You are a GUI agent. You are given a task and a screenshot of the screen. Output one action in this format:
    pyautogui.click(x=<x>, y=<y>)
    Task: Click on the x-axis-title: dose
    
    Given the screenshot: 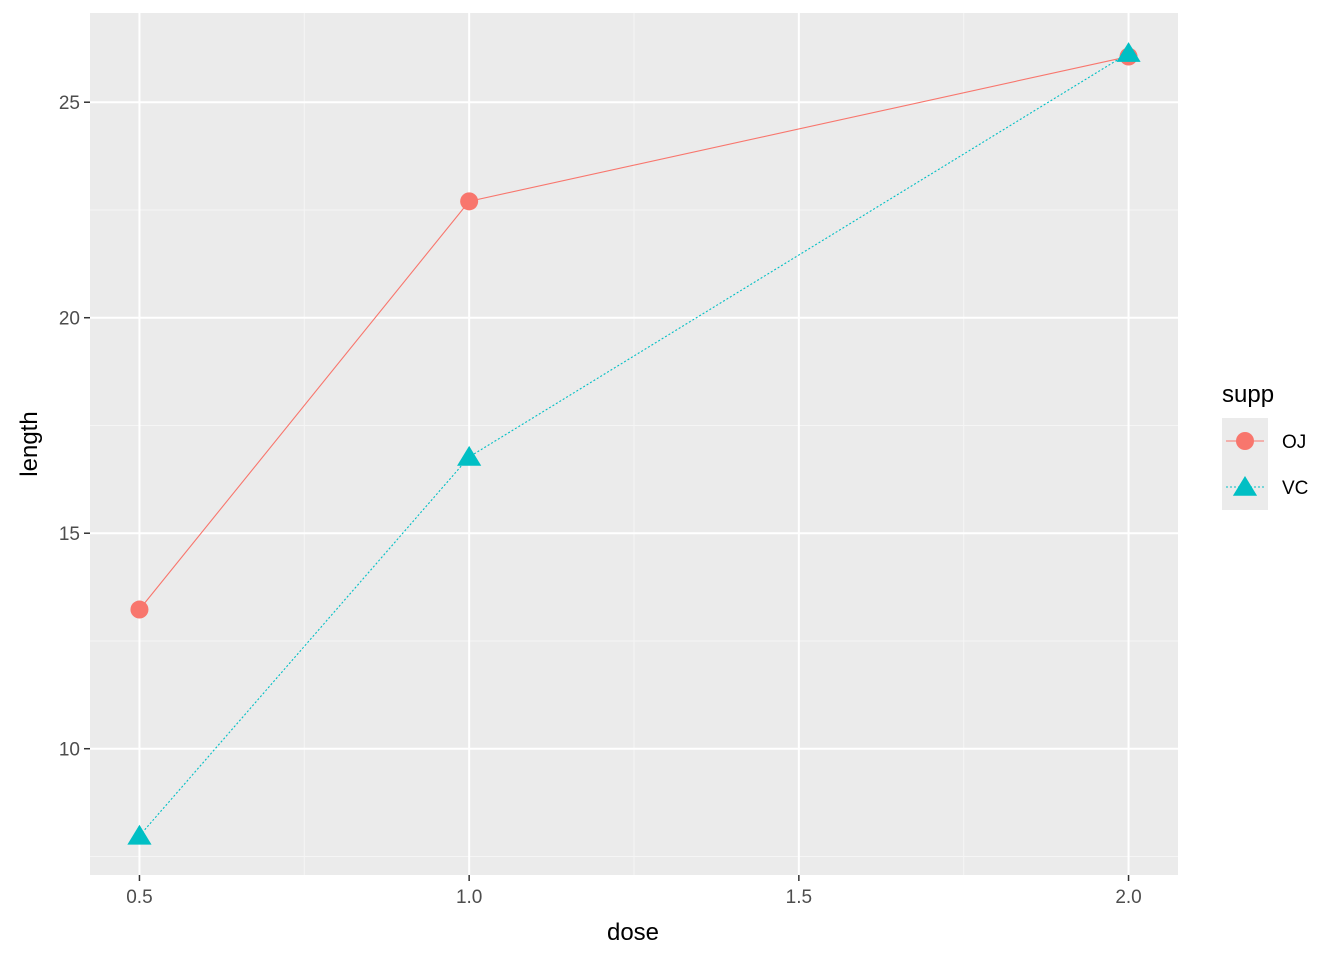 What is the action you would take?
    pyautogui.click(x=633, y=932)
    